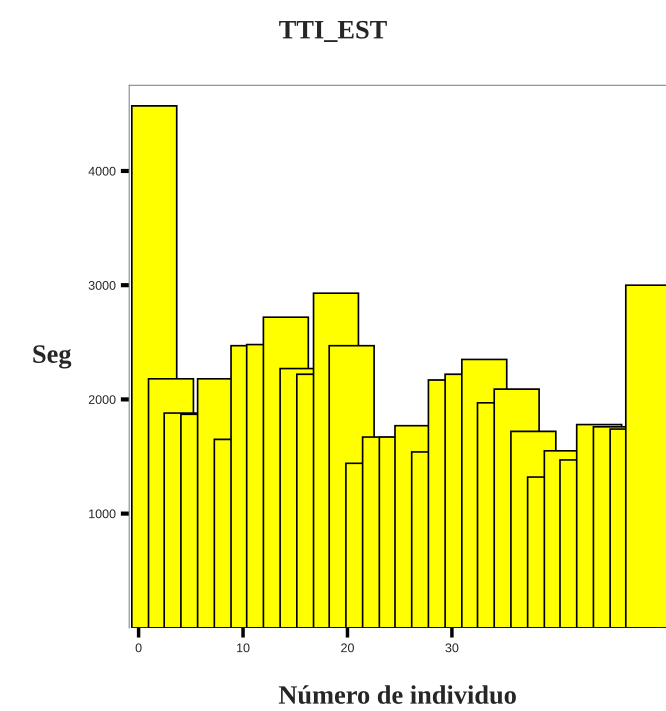  What do you see at coordinates (333, 31) in the screenshot?
I see `chart-title: TTI_EST` at bounding box center [333, 31].